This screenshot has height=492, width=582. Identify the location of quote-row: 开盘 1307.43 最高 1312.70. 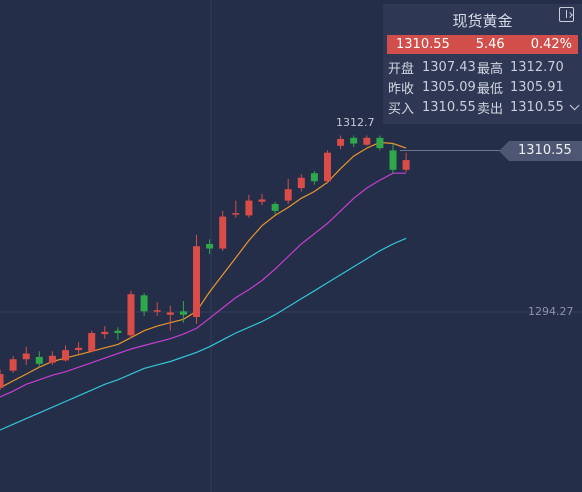
(482, 67).